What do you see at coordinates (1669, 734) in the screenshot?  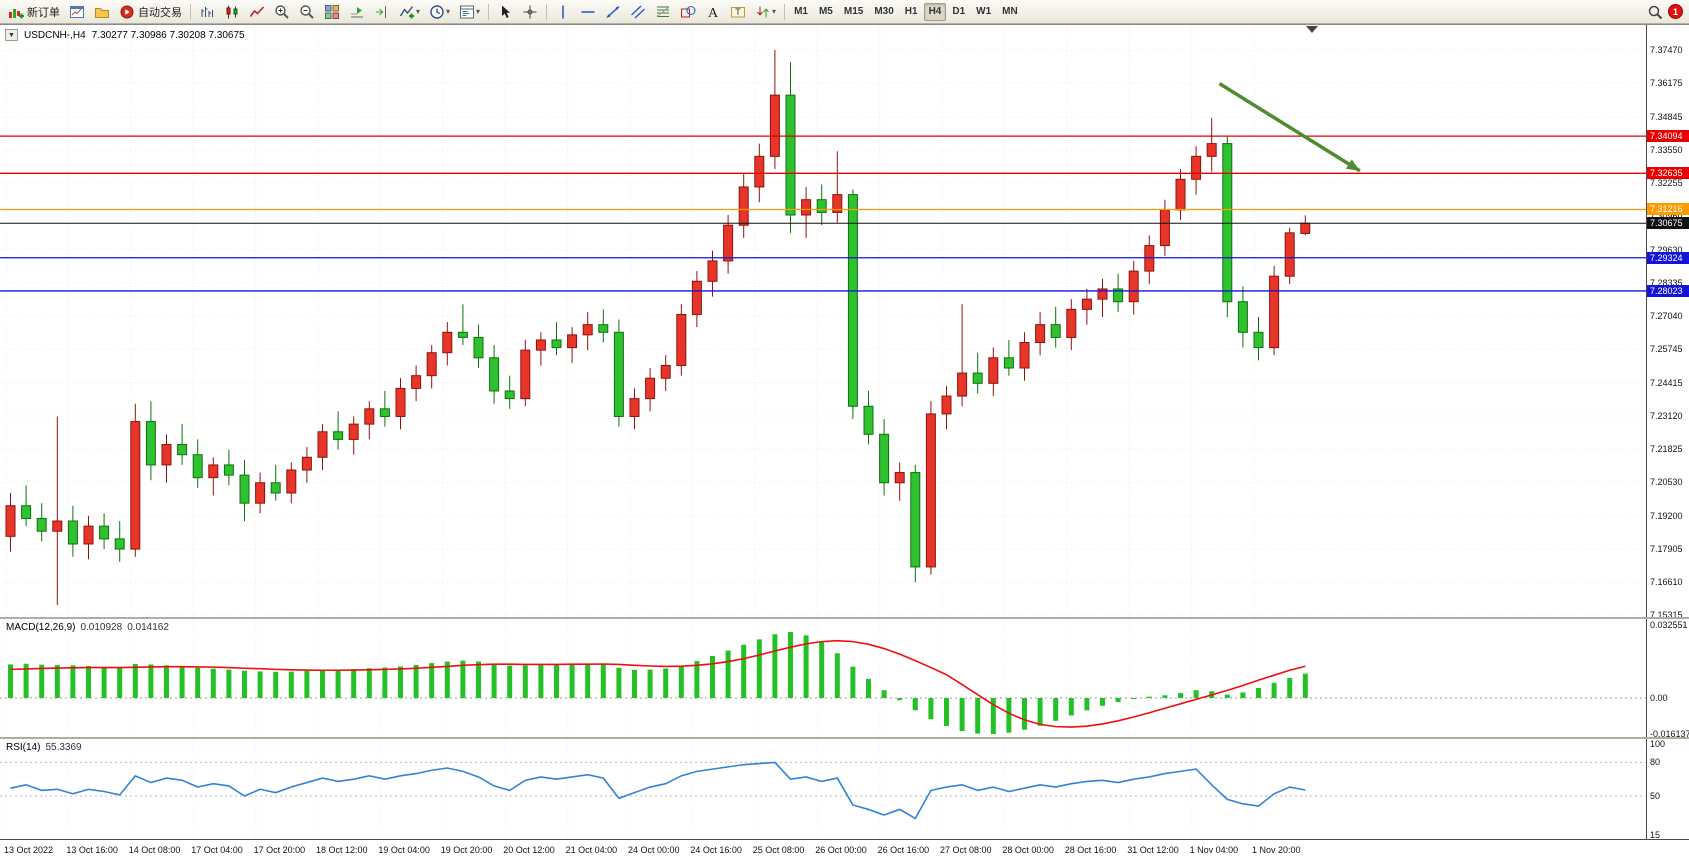 I see `macd-axis-label: -0.016137` at bounding box center [1669, 734].